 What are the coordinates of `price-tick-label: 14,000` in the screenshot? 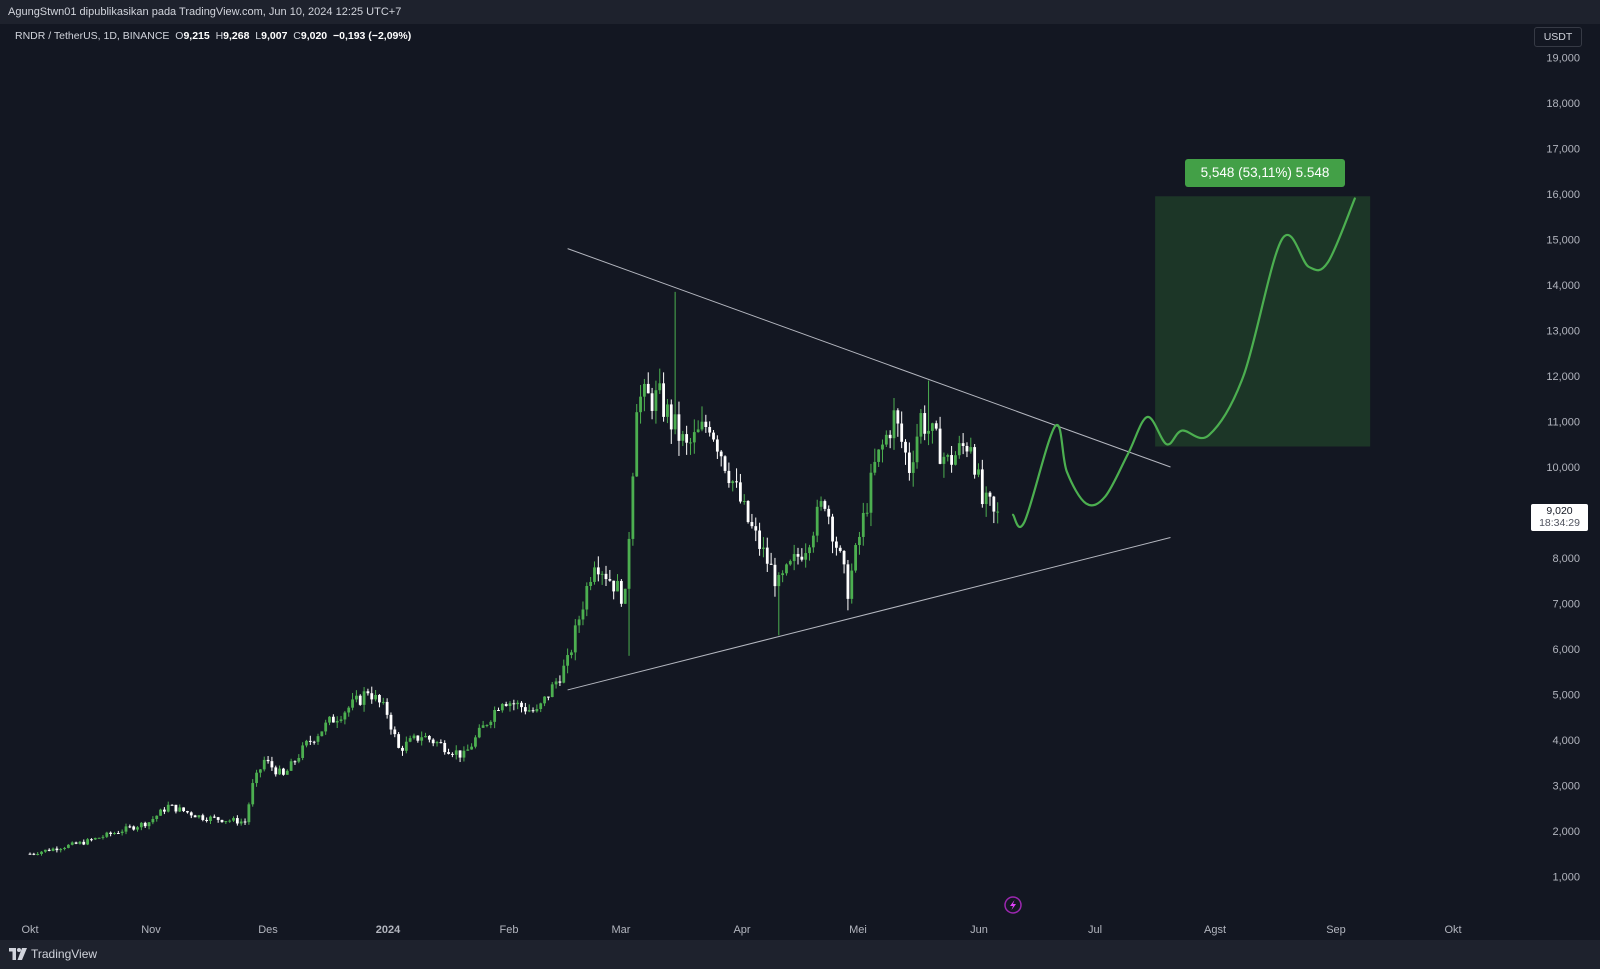 It's located at (1563, 286).